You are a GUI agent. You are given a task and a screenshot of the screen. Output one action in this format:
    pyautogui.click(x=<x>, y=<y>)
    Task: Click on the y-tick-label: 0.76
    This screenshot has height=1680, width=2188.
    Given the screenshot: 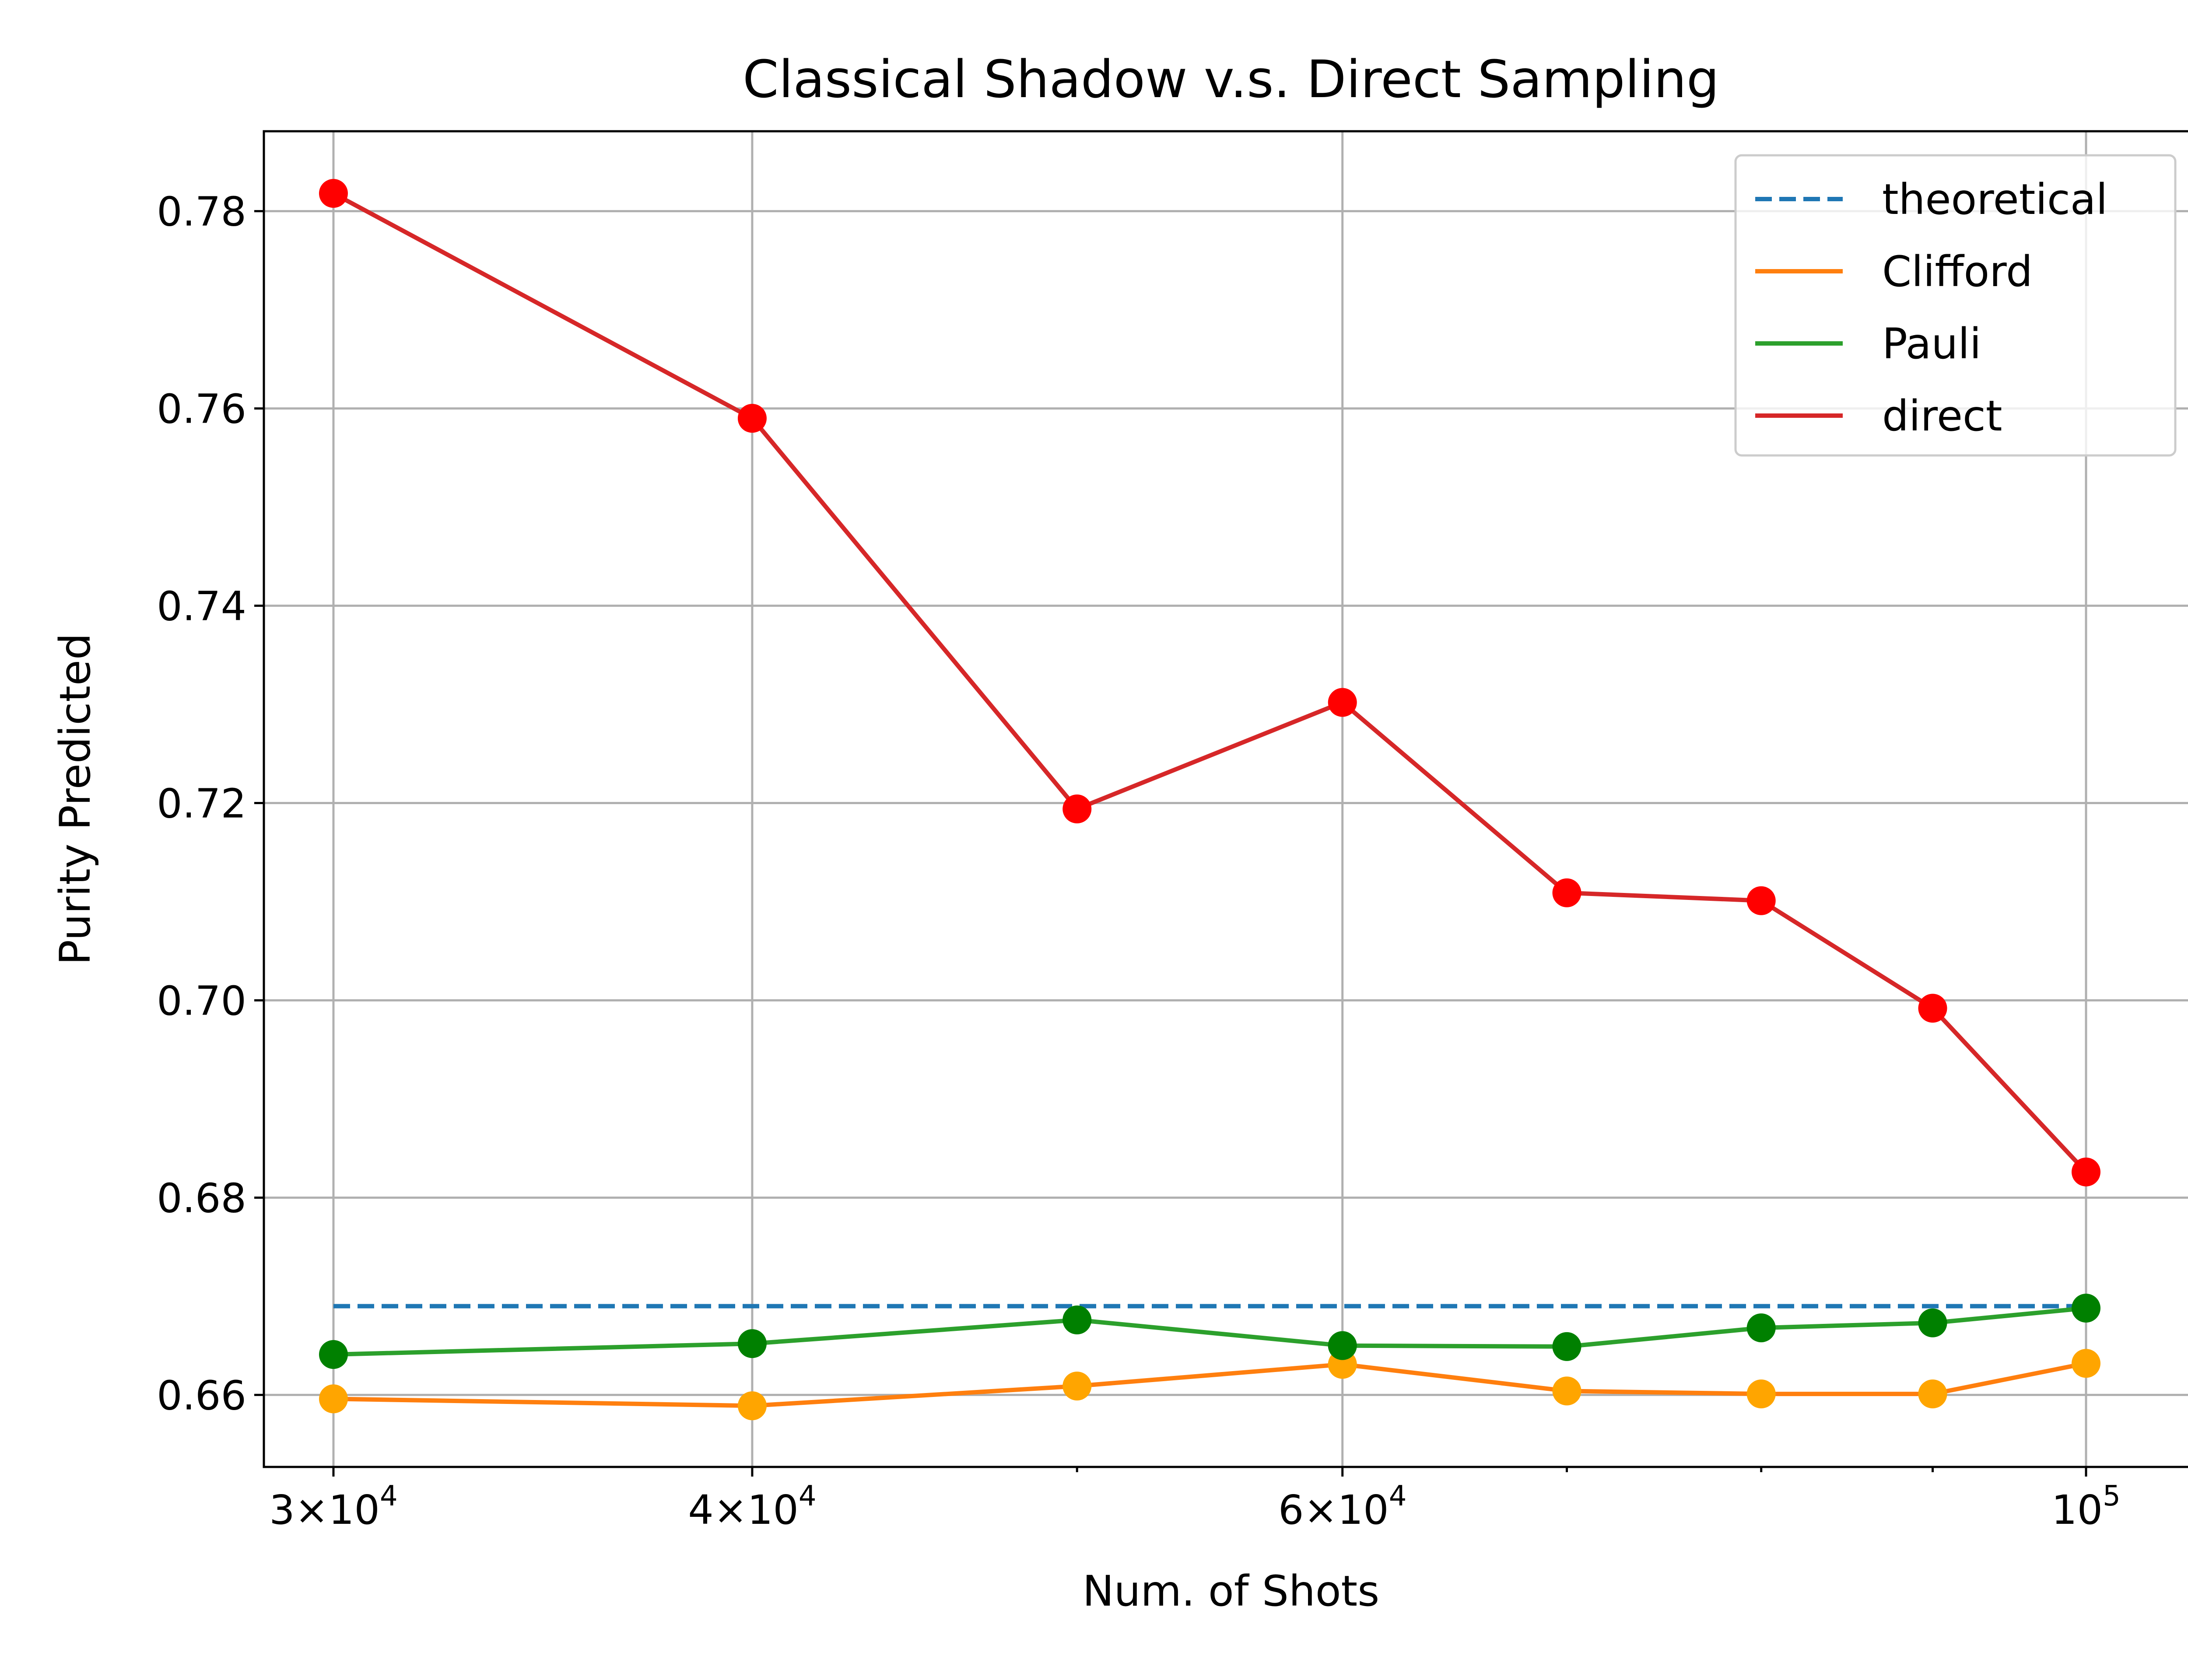 What is the action you would take?
    pyautogui.click(x=201, y=409)
    